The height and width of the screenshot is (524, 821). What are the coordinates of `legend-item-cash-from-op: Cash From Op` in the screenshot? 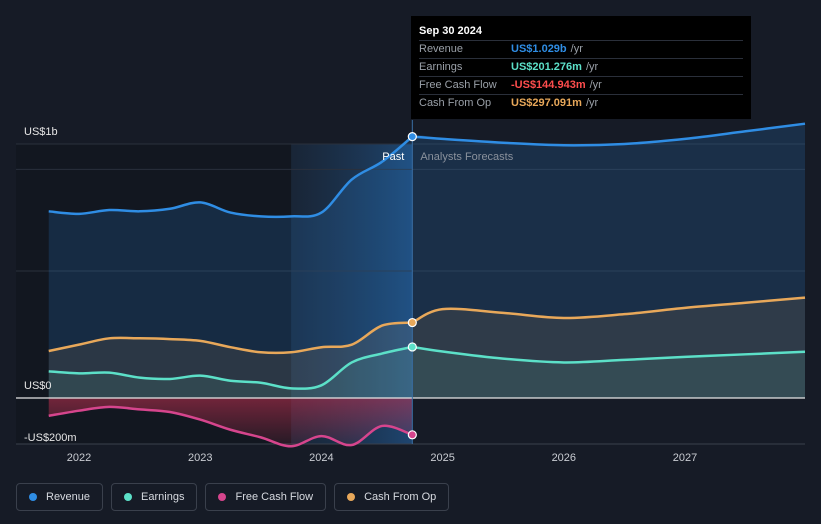 It's located at (392, 497).